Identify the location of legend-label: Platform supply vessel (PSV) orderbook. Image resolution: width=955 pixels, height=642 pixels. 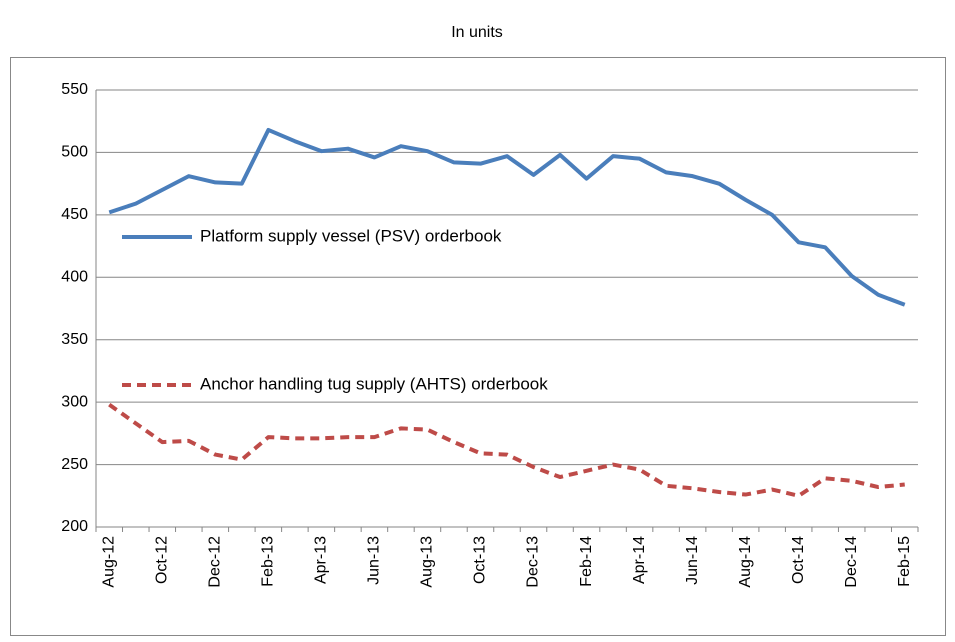
(351, 235).